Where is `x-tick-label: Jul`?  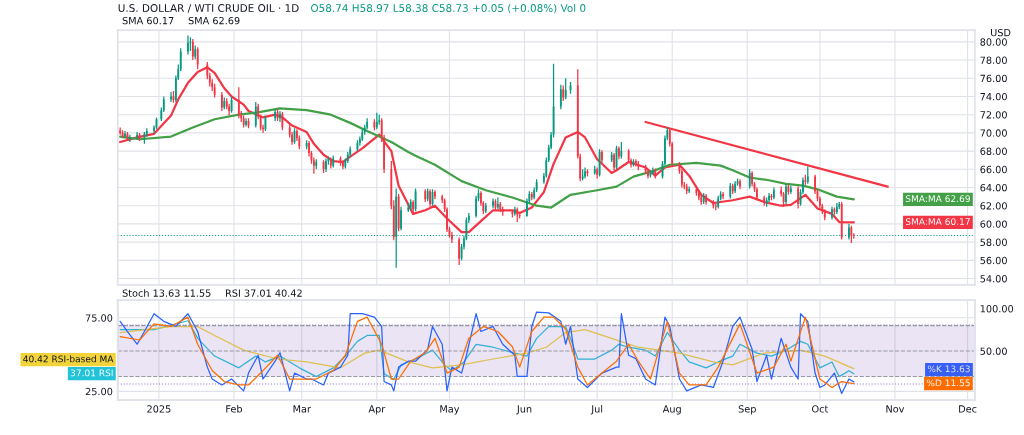 x-tick-label: Jul is located at coordinates (596, 410).